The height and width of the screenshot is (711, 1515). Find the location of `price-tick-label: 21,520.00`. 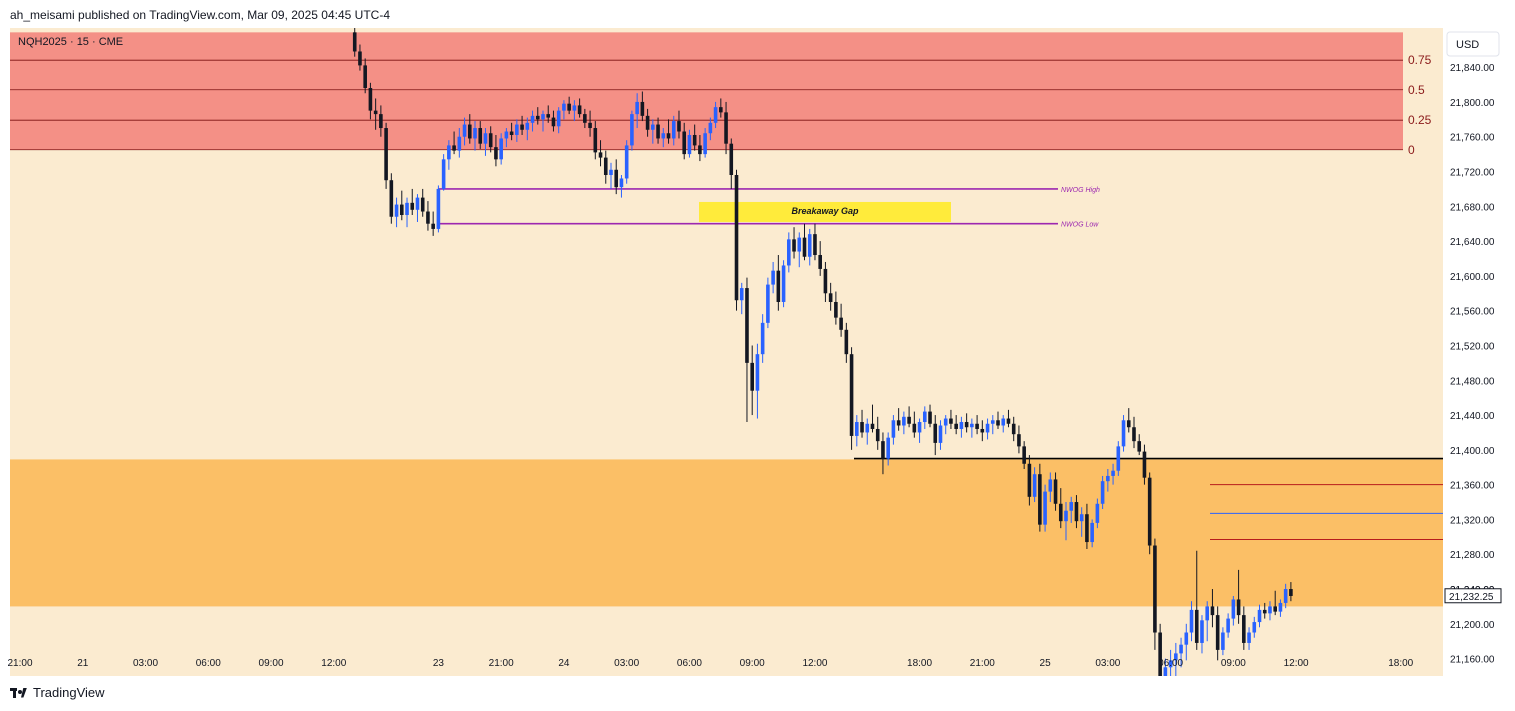

price-tick-label: 21,520.00 is located at coordinates (1472, 346).